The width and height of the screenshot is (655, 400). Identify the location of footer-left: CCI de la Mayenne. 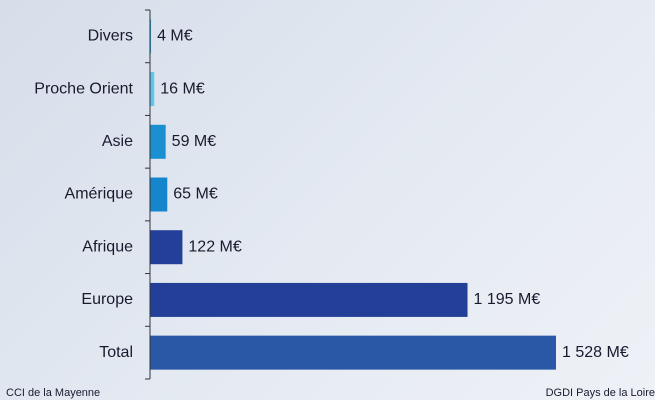
(53, 393).